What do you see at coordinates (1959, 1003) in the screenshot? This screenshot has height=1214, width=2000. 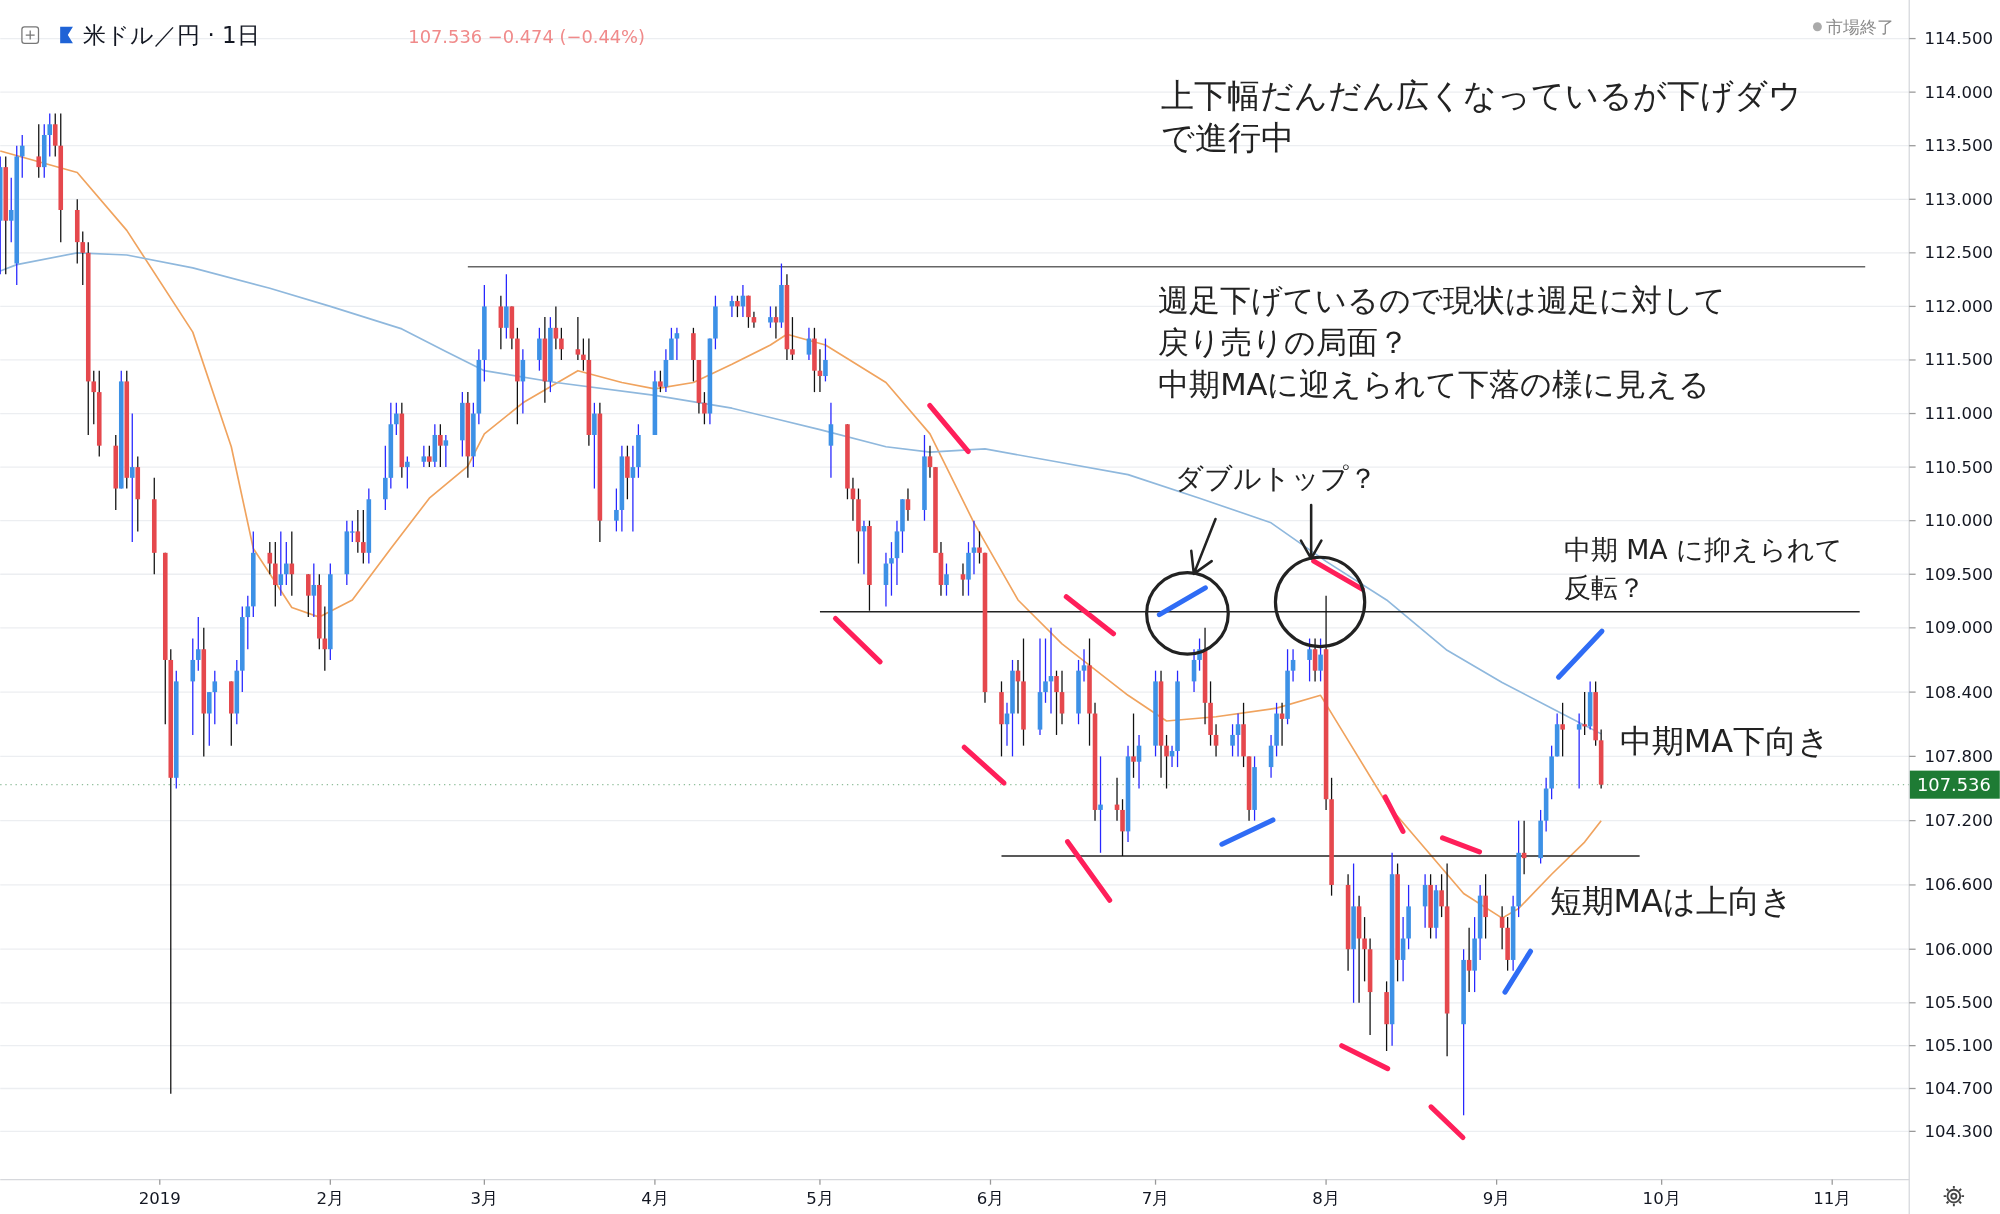 I see `y-tick-label: 105.500` at bounding box center [1959, 1003].